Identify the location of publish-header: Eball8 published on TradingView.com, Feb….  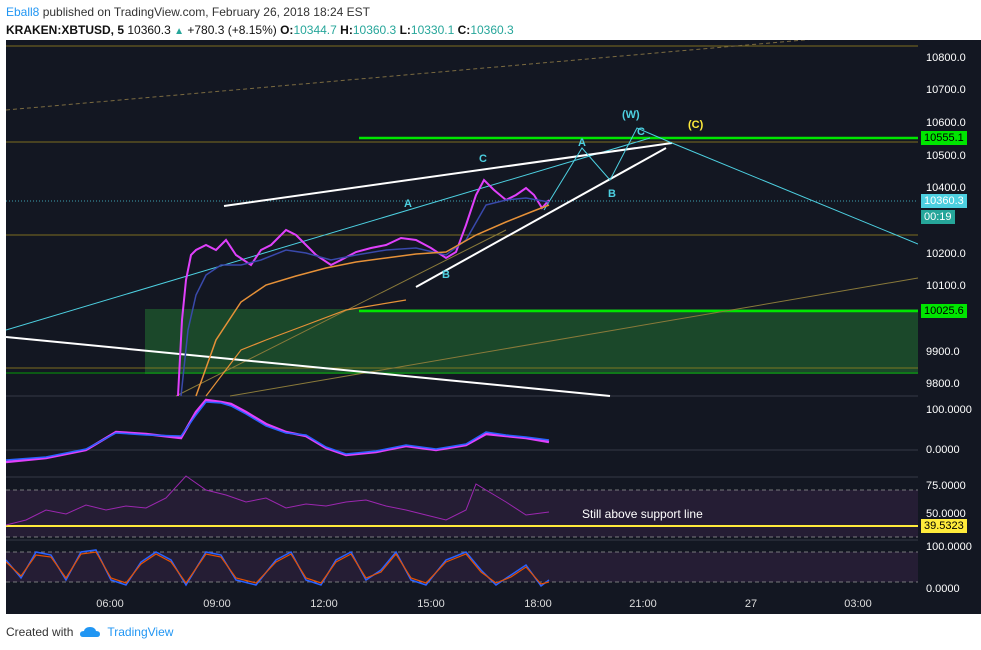
(188, 12).